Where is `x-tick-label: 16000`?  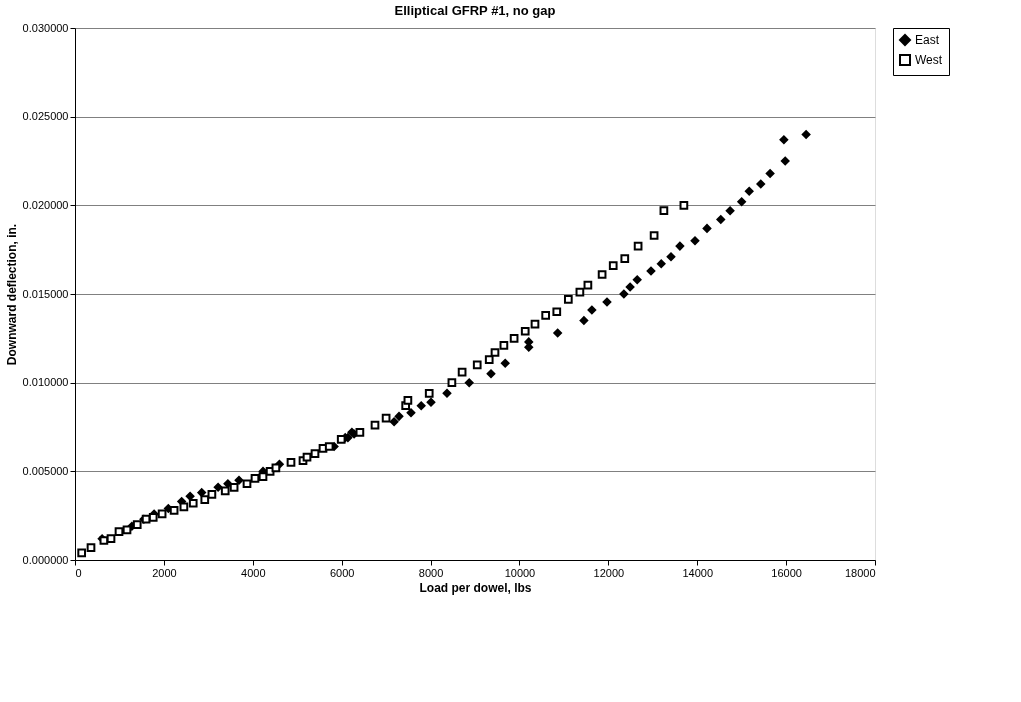 x-tick-label: 16000 is located at coordinates (786, 572).